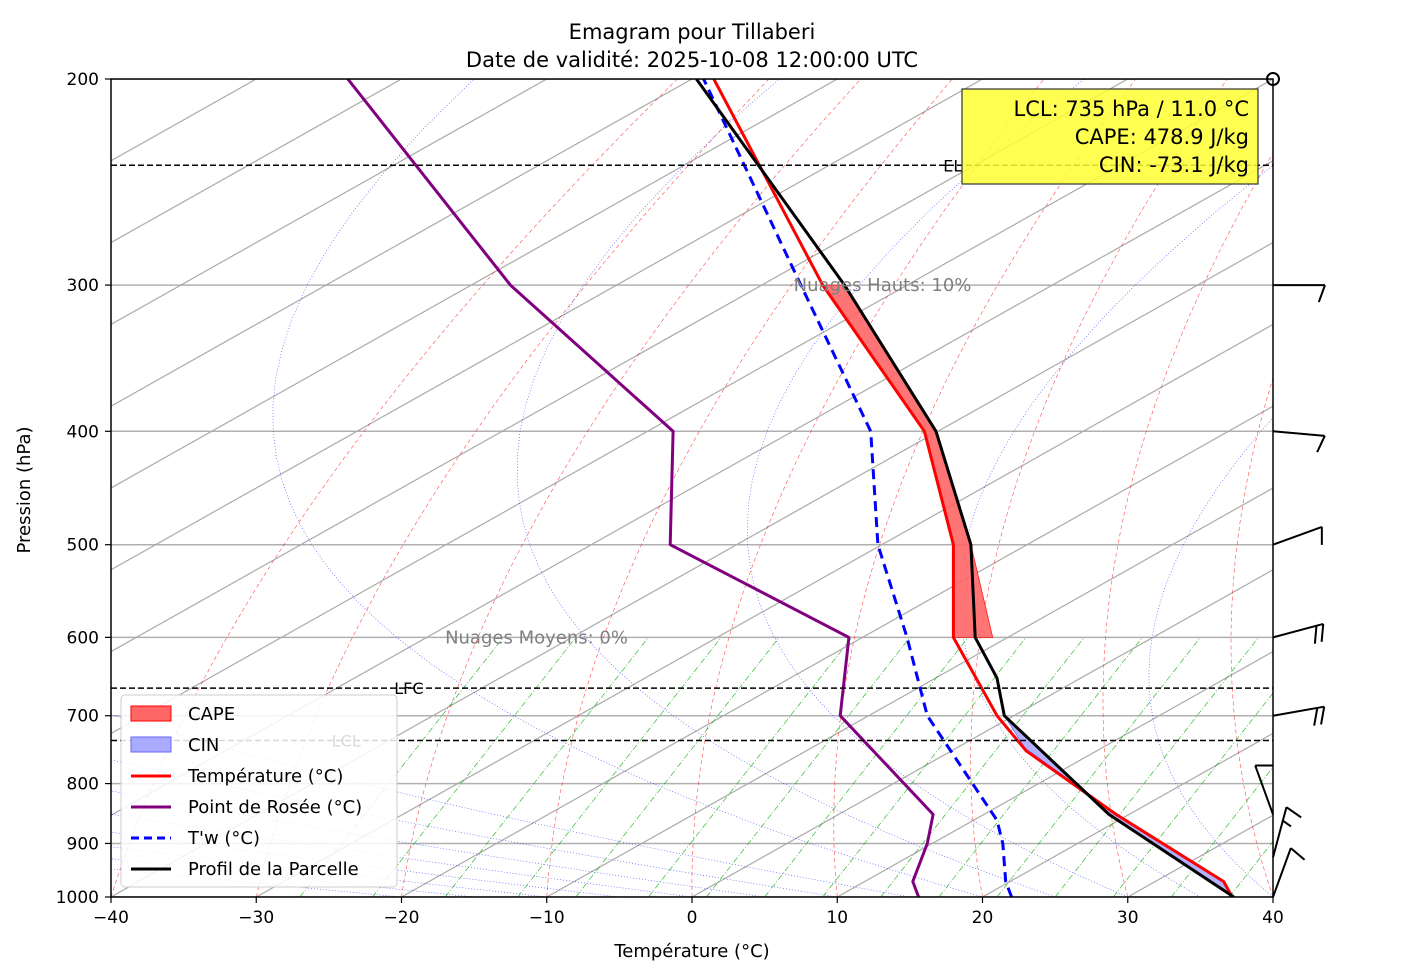  What do you see at coordinates (708, 461) in the screenshot?
I see `annotations: Nuages Hauts: 10% Nuages Moyens: 0%` at bounding box center [708, 461].